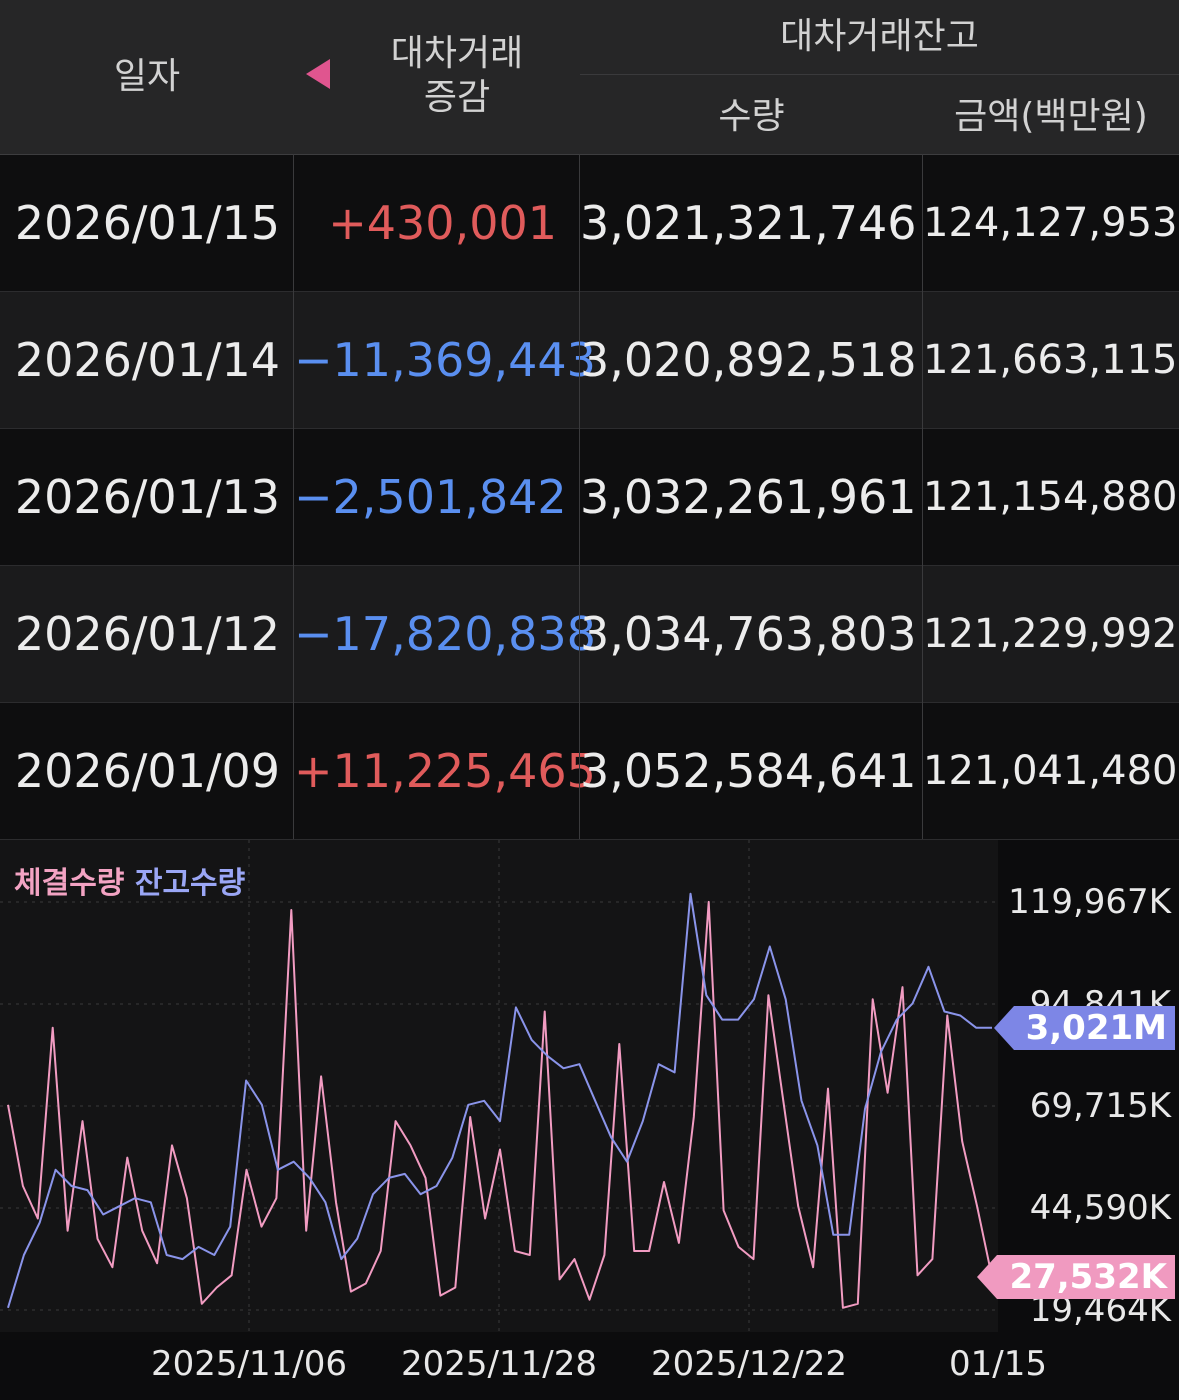 The image size is (1179, 1400). Describe the element at coordinates (430, 497) in the screenshot. I see `row-change: −2,501,842` at that location.